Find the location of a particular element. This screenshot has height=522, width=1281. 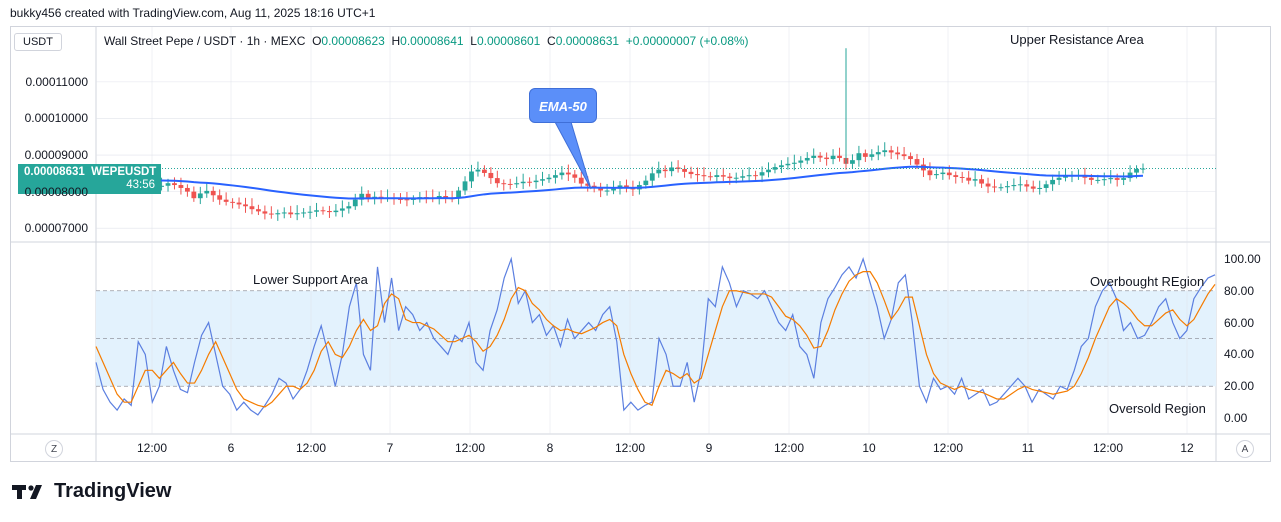

auto-scale-a-button: A is located at coordinates (1245, 449).